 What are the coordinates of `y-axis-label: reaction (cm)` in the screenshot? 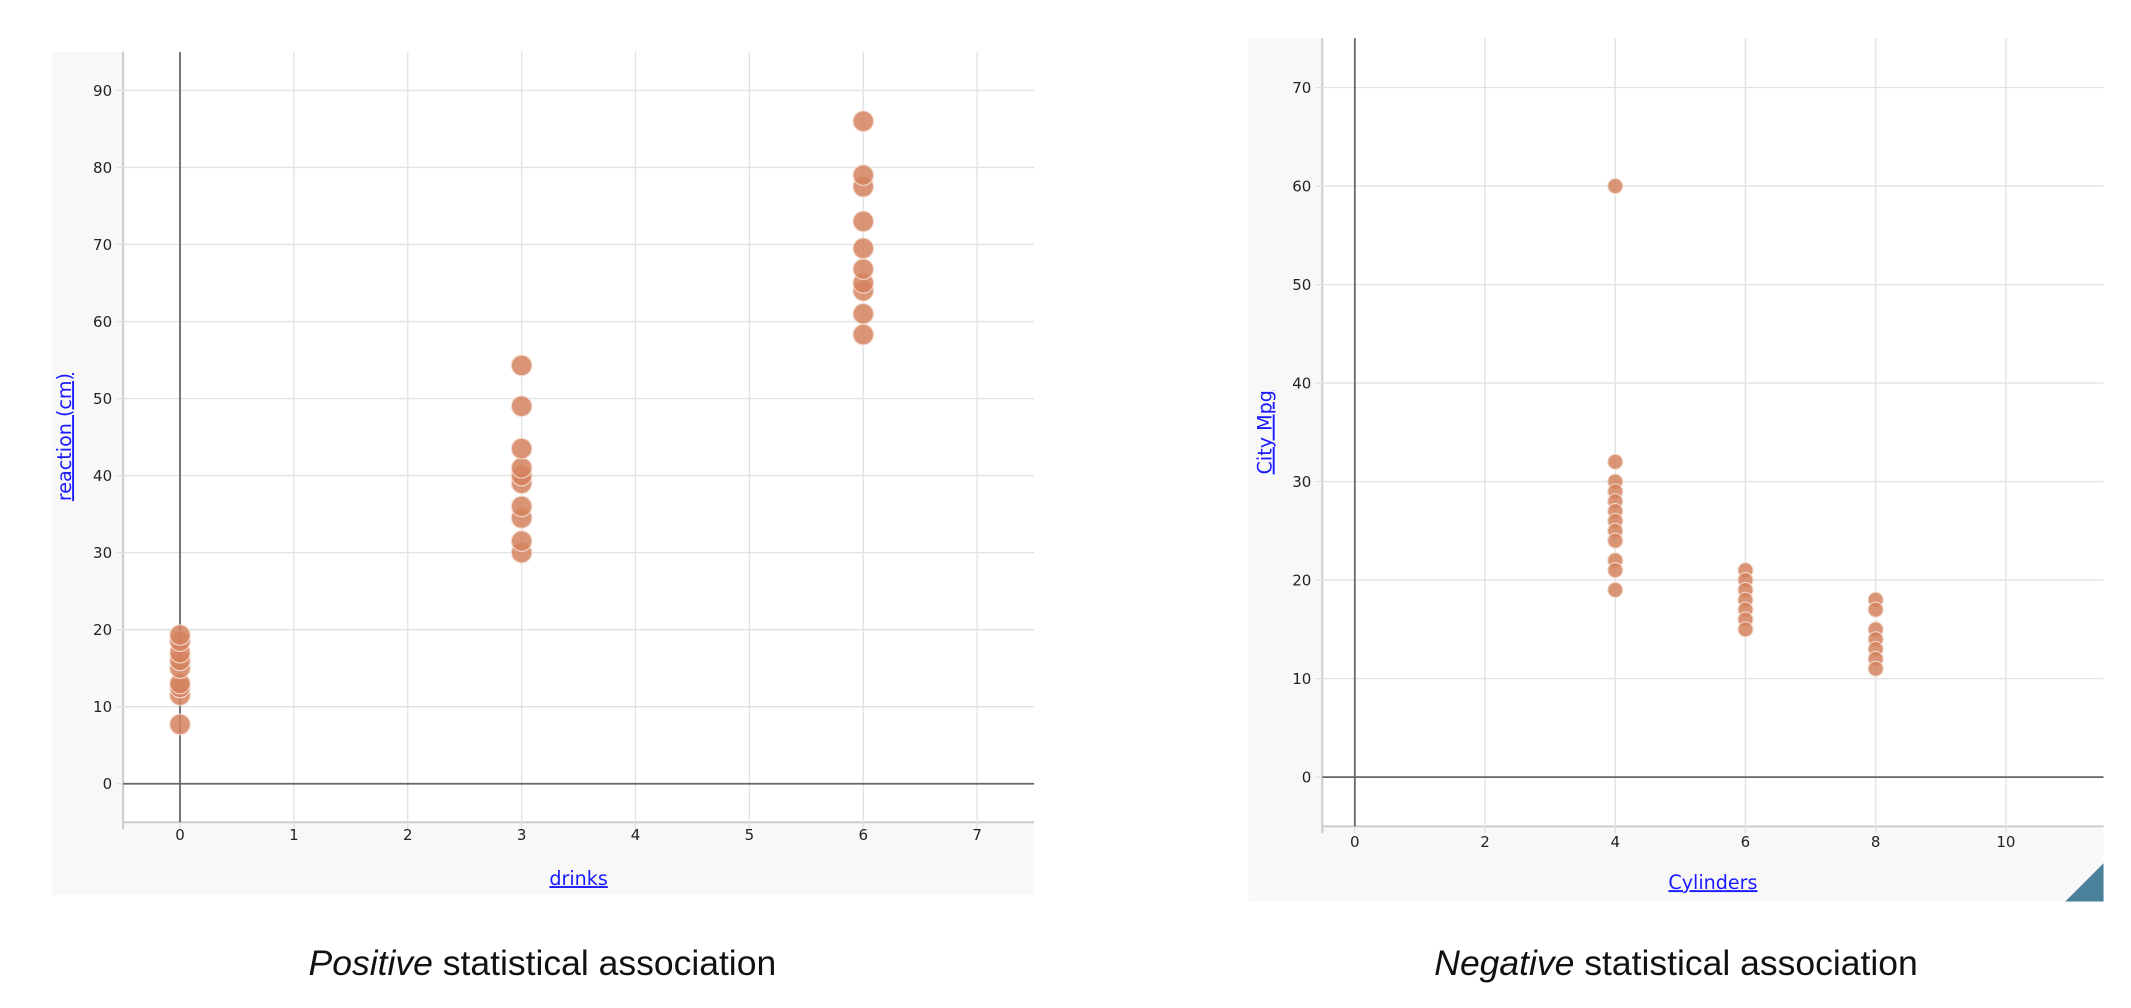 It's located at (64, 437).